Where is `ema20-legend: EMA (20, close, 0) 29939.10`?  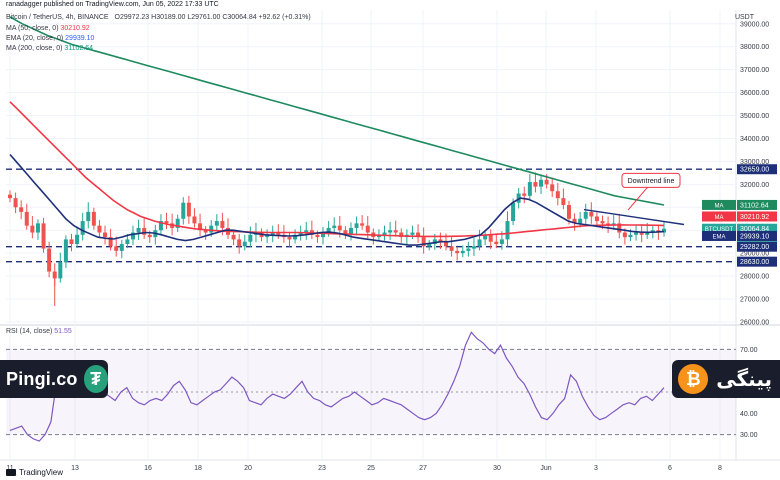
ema20-legend: EMA (20, close, 0) 29939.10 is located at coordinates (50, 38).